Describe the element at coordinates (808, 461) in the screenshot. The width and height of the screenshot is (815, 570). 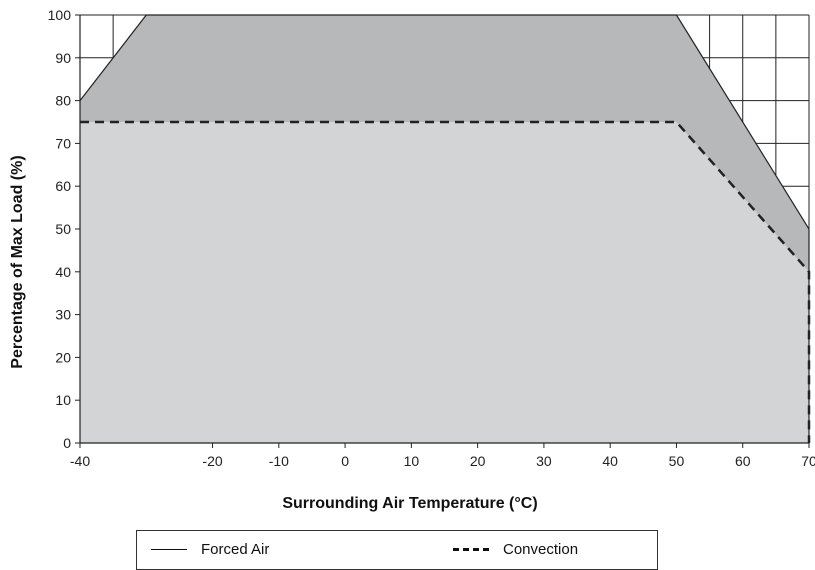
I see `x-tick-label: 70` at that location.